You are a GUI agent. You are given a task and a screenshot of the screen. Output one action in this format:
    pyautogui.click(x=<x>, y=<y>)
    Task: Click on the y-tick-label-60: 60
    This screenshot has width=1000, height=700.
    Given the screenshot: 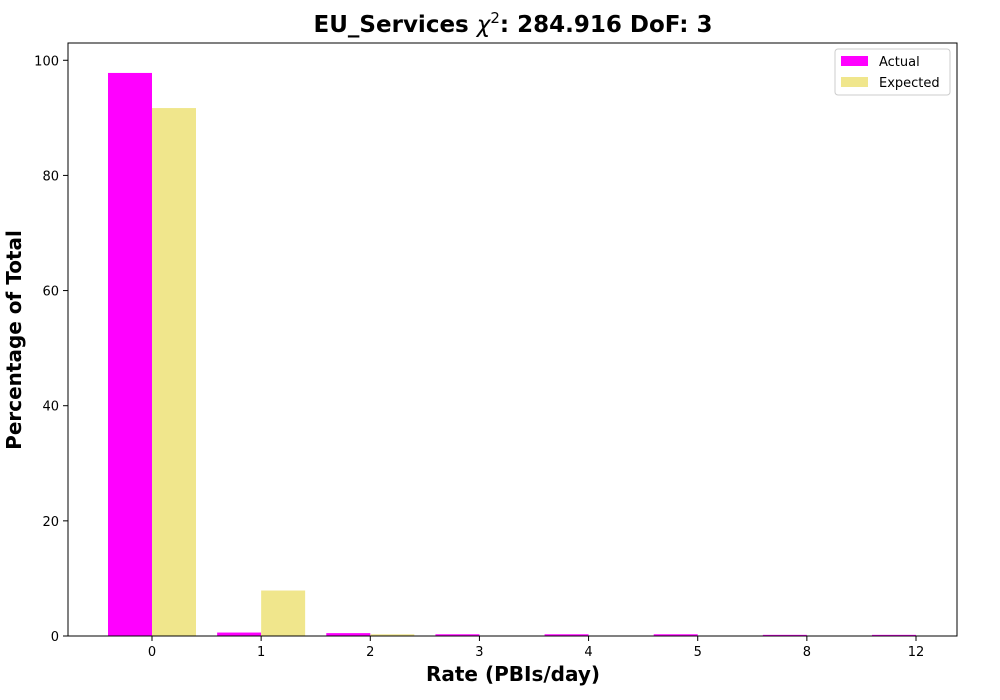 What is the action you would take?
    pyautogui.click(x=50, y=292)
    